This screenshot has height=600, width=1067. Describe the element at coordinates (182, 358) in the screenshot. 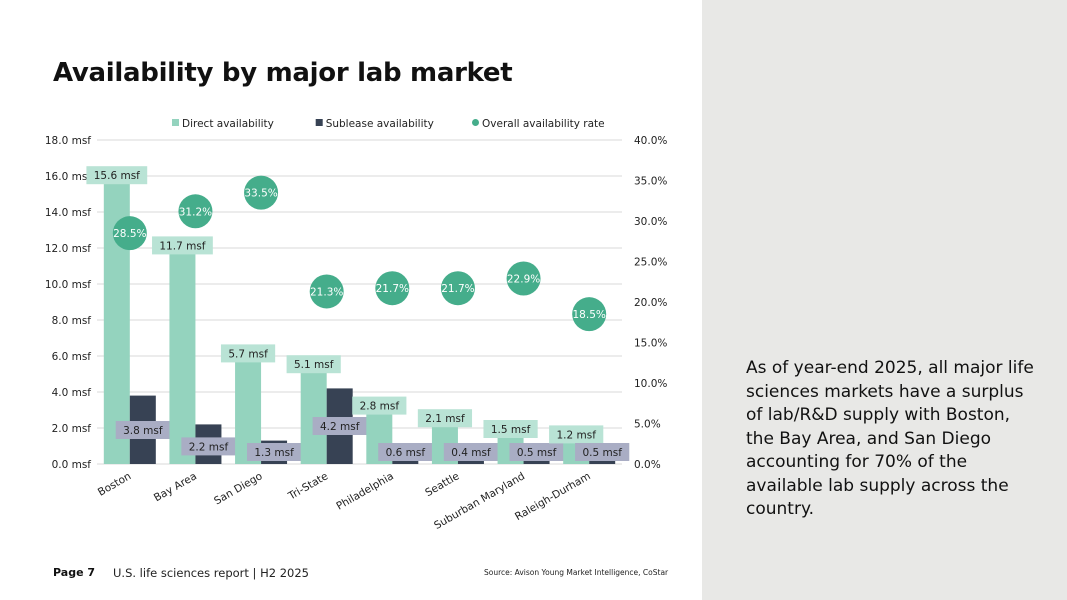

I see `bar-direct` at that location.